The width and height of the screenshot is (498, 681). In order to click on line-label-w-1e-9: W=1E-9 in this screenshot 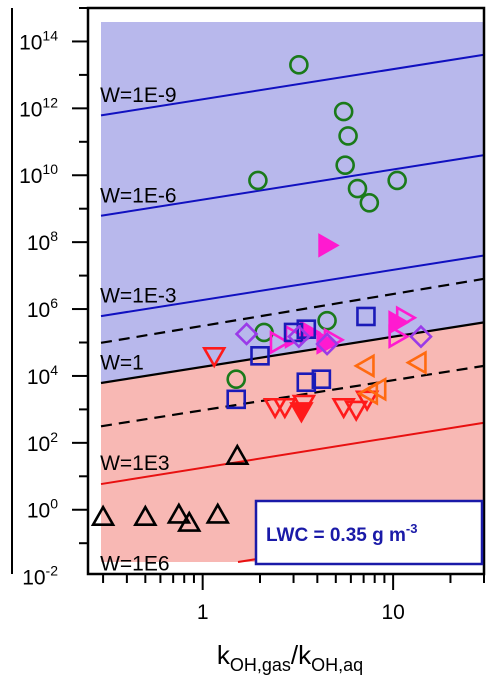, I will do `click(138, 95)`.